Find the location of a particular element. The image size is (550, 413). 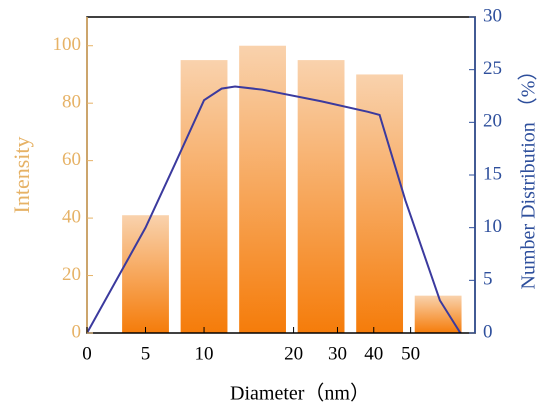

x-tick-label: 30 is located at coordinates (337, 353).